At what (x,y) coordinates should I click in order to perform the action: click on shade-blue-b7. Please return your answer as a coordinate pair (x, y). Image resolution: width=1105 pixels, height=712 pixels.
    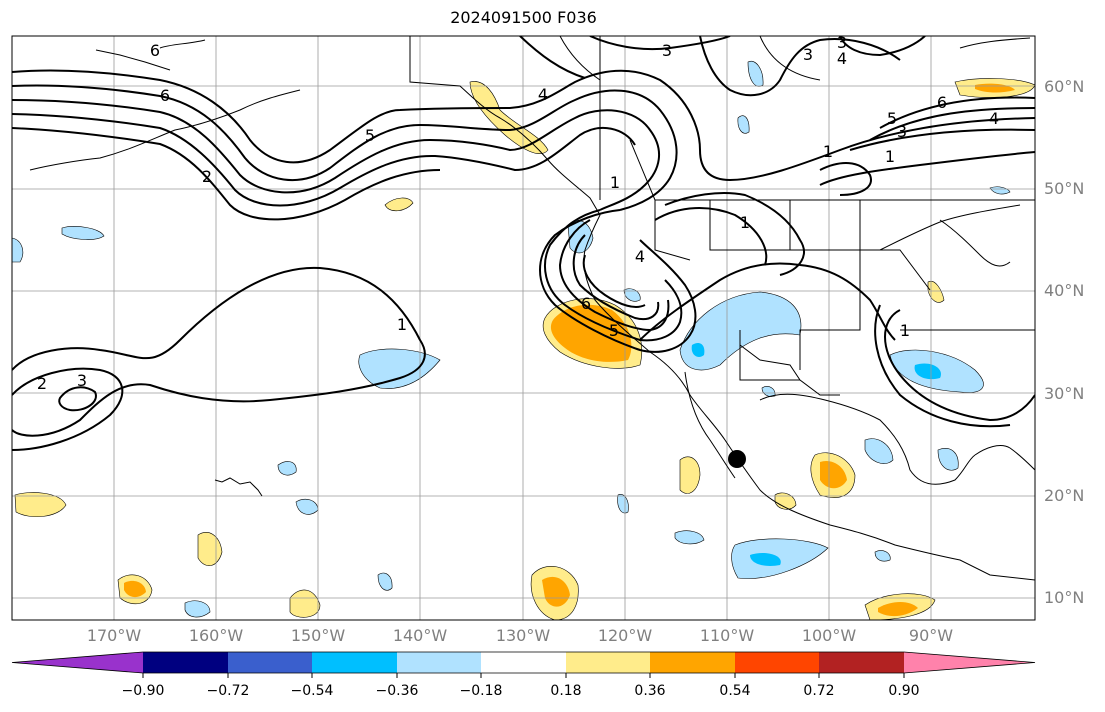
    Looking at the image, I should click on (287, 468).